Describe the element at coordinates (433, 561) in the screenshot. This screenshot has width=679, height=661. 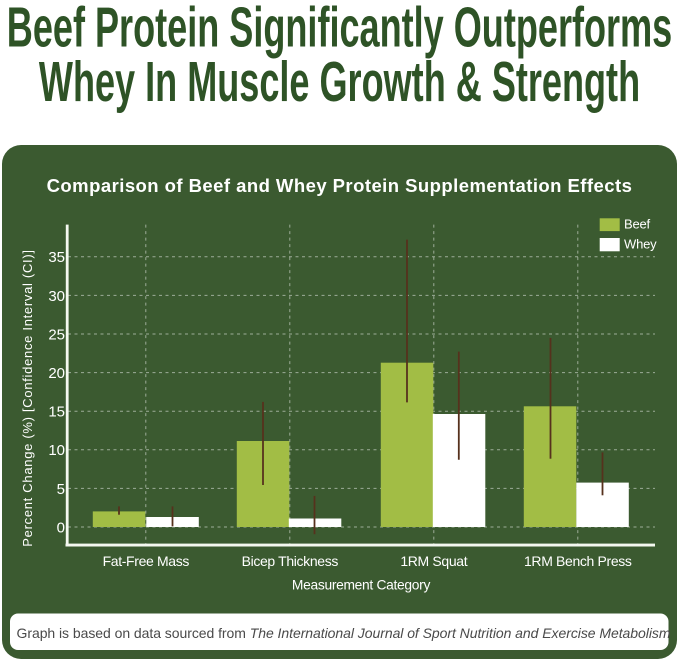
I see `svg-text: 1RM Squat` at that location.